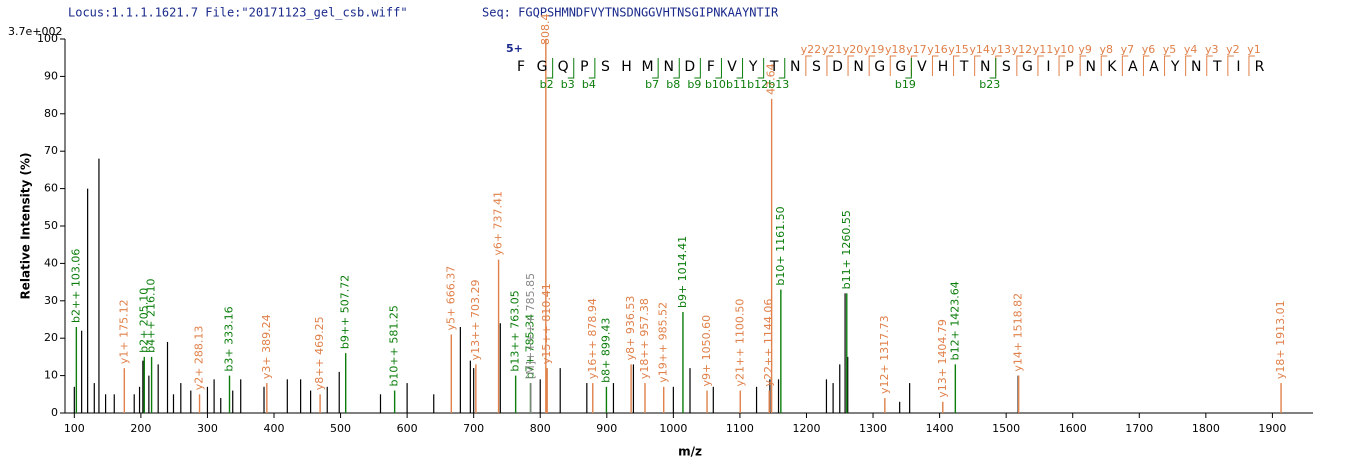  Describe the element at coordinates (940, 428) in the screenshot. I see `x-tick-label: 1400` at that location.